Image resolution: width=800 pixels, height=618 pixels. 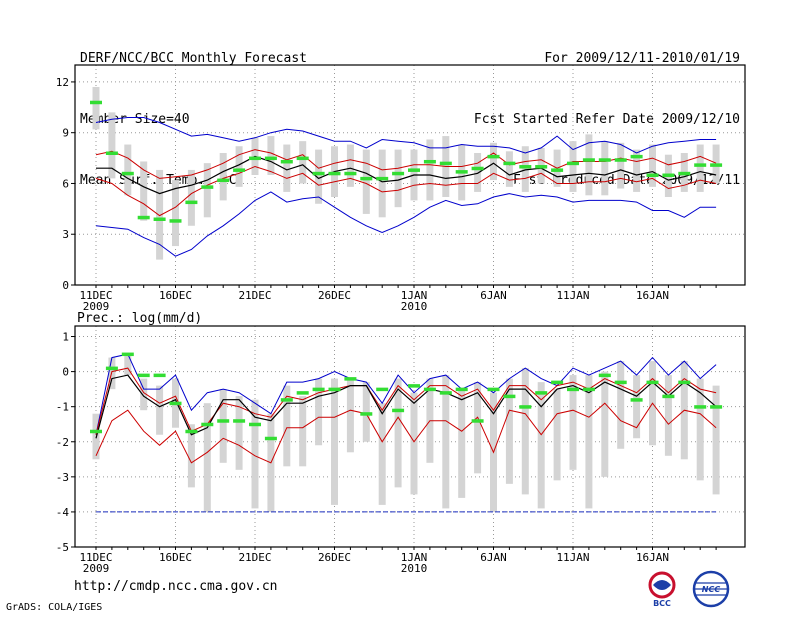 What do you see at coordinates (65, 234) in the screenshot?
I see `y-tick-label: 3` at bounding box center [65, 234].